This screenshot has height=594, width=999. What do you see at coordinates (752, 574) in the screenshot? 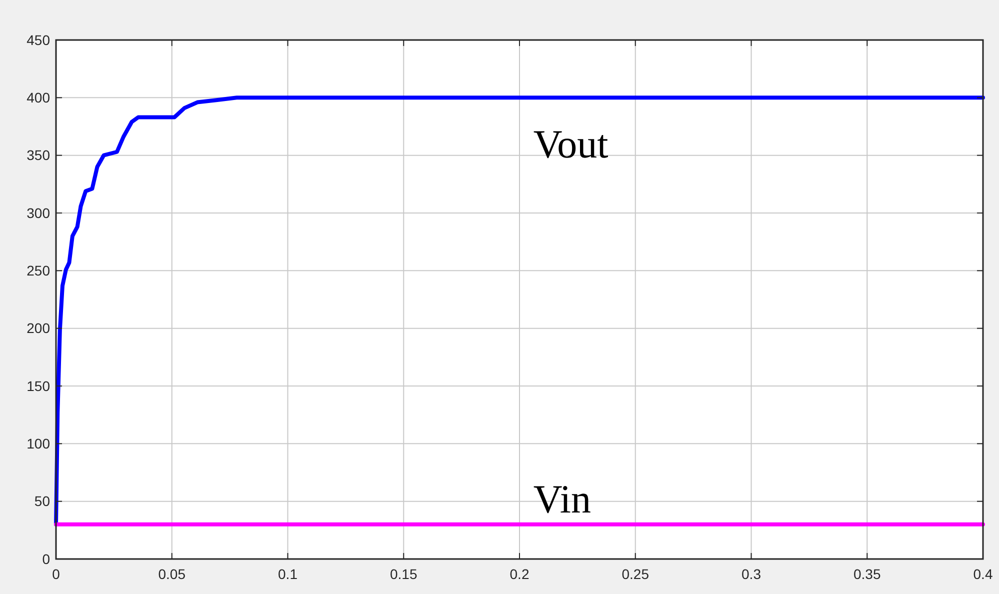
I see `x-tick-label: 0.3` at bounding box center [752, 574].